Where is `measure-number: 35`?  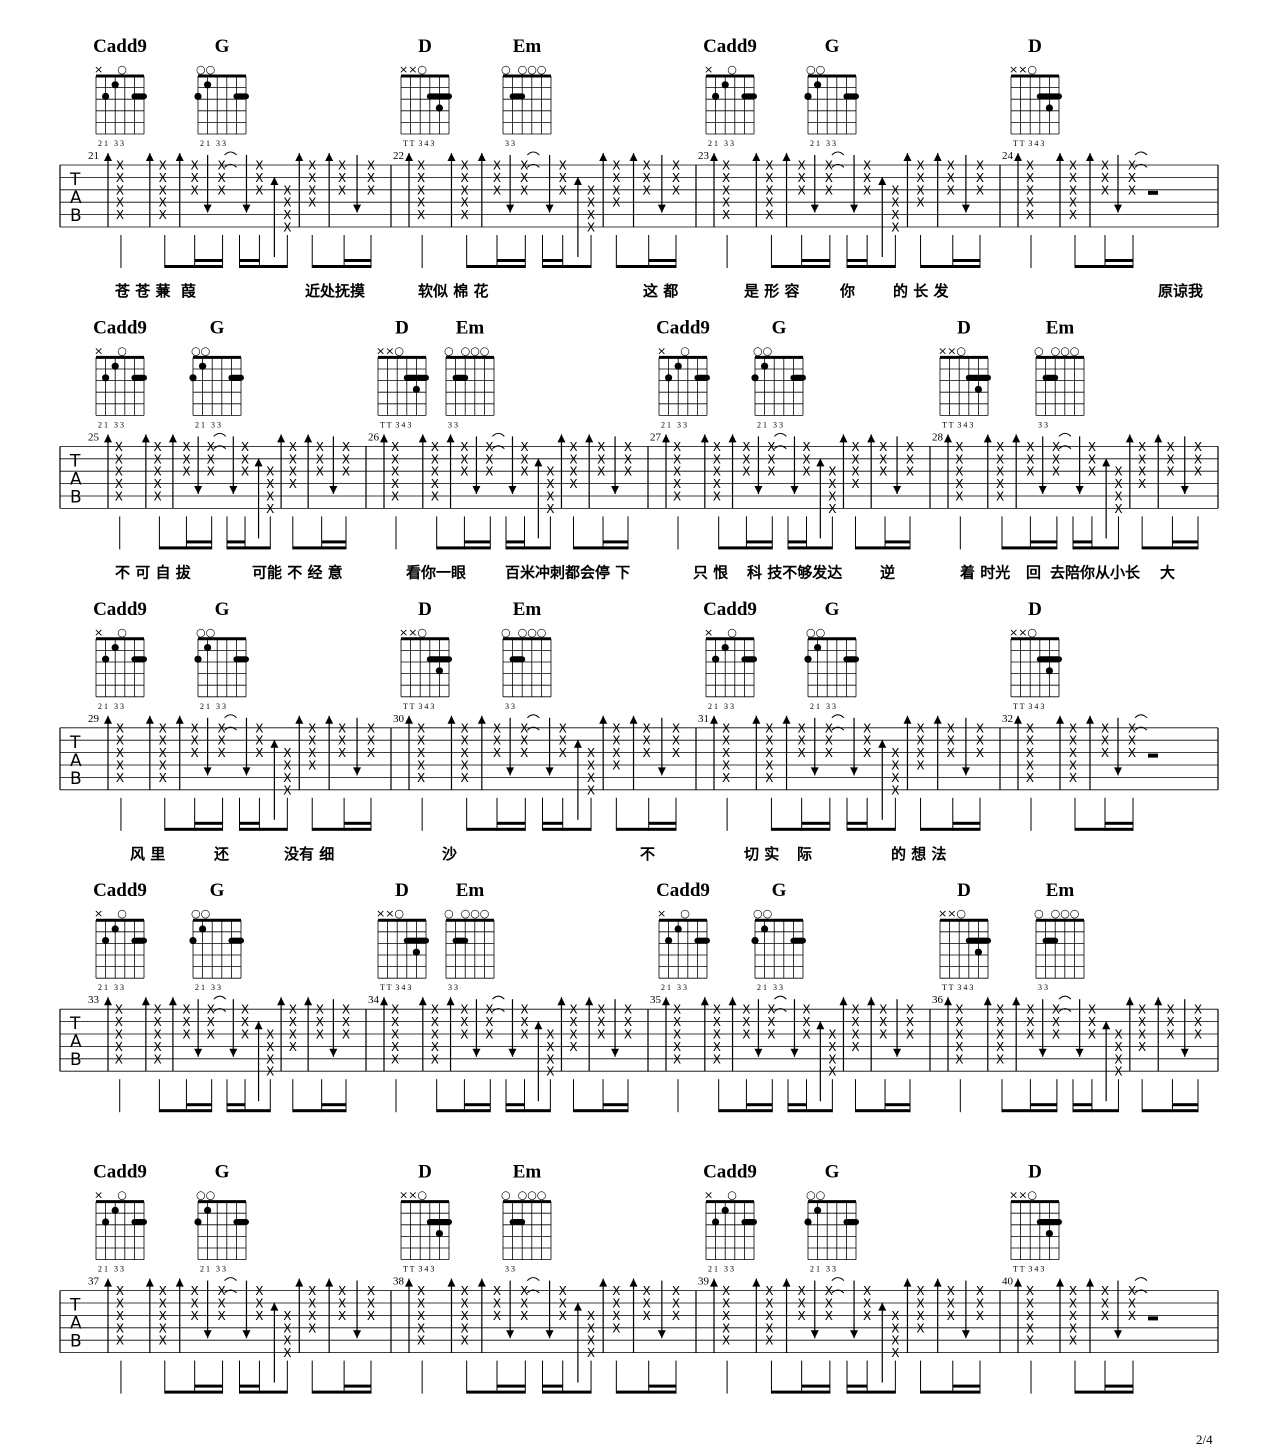
measure-number: 35 is located at coordinates (656, 1000).